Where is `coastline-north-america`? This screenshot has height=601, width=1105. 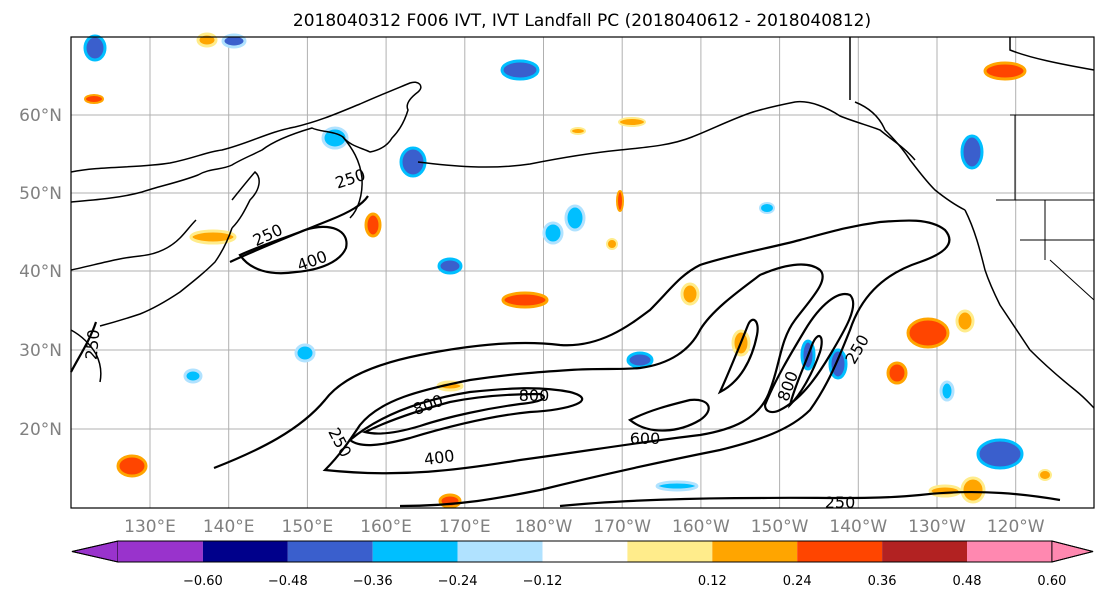
coastline-north-america is located at coordinates (1029, 309).